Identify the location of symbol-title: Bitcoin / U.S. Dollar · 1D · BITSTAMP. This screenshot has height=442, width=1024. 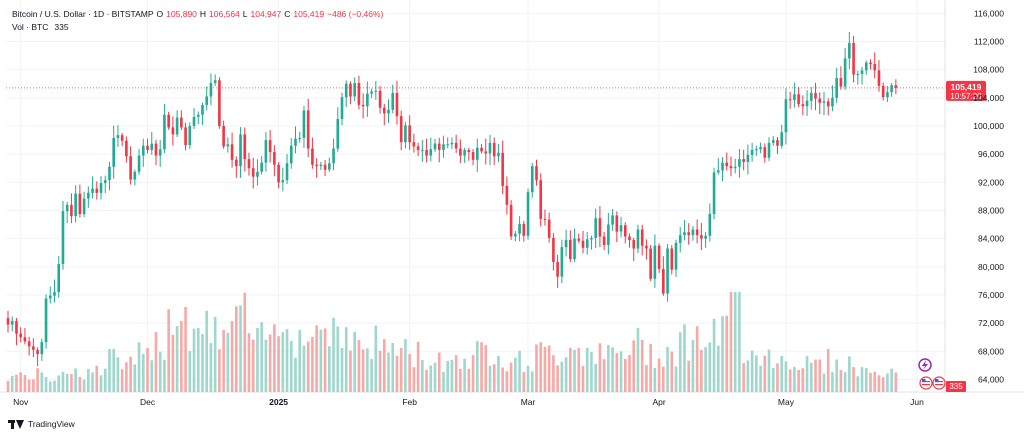
(83, 14).